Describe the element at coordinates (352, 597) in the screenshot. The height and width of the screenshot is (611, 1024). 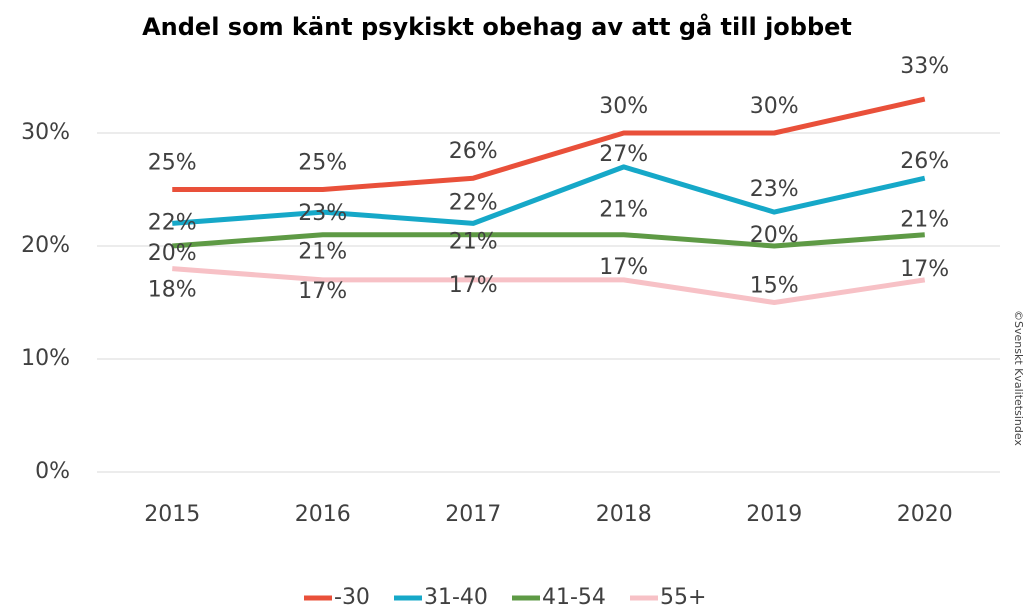
I see `legend-label: -30` at that location.